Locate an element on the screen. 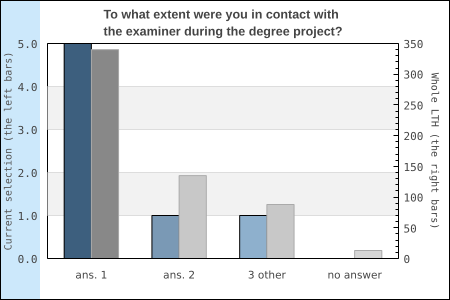 Image resolution: width=450 pixels, height=300 pixels. y2-tick-label: 50 is located at coordinates (410, 229).